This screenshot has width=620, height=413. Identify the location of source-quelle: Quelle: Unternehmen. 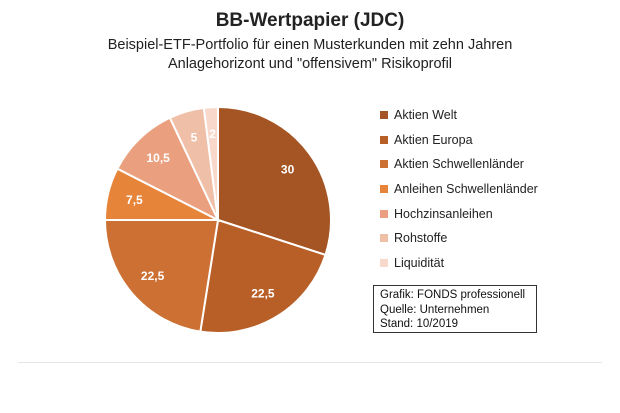
(435, 309).